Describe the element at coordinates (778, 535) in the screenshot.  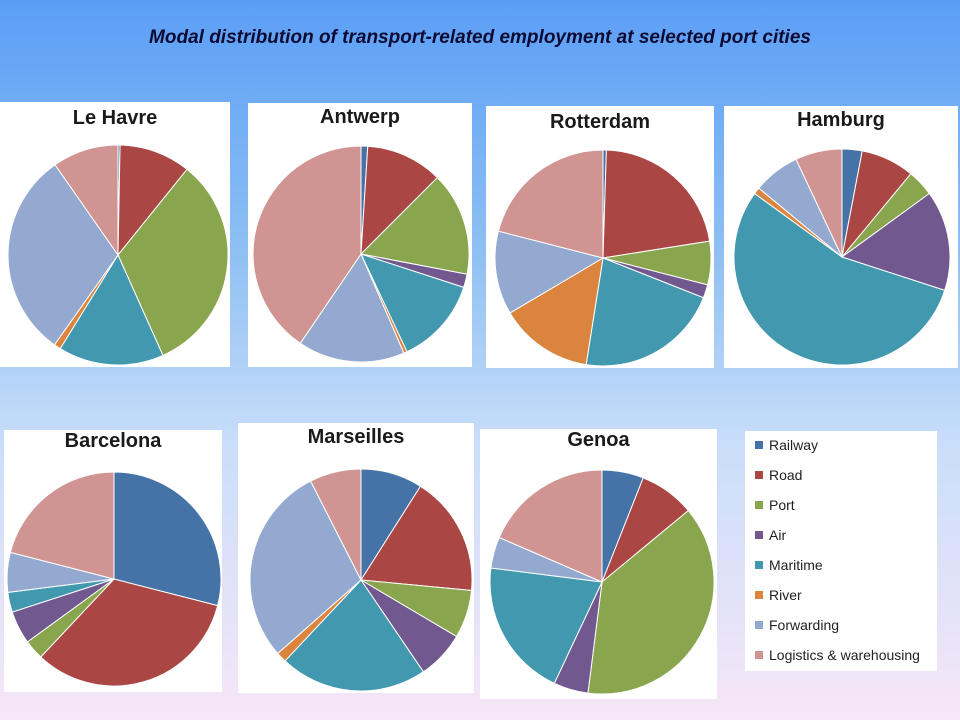
I see `legend-label: Air` at that location.